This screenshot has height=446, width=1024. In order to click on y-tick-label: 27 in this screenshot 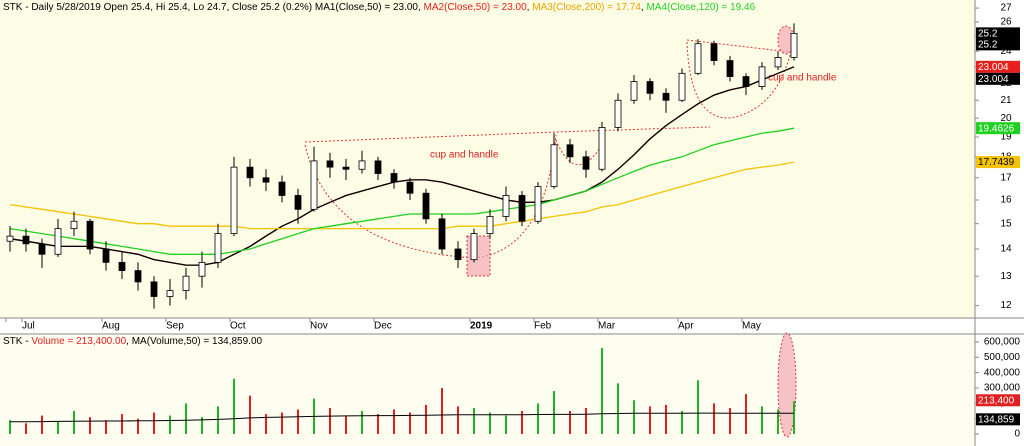, I will do `click(1006, 8)`.